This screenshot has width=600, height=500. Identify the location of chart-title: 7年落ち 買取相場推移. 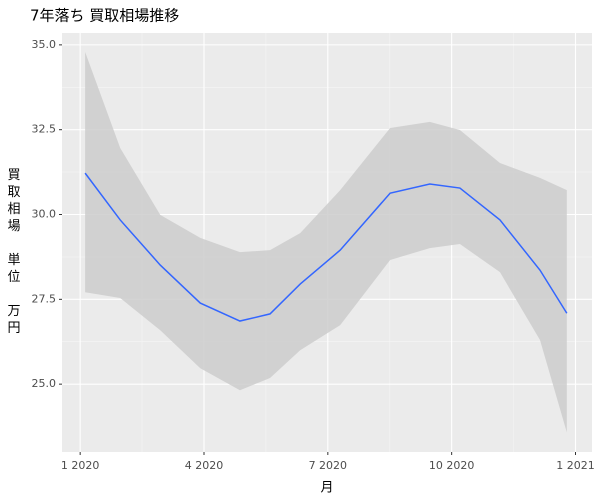
(104, 16).